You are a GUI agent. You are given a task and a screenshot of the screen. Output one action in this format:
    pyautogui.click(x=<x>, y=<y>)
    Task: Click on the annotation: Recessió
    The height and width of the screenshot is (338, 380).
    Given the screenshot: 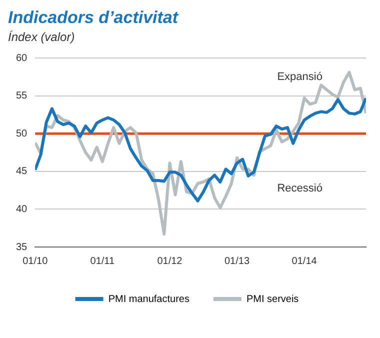 What is the action you would take?
    pyautogui.click(x=299, y=188)
    